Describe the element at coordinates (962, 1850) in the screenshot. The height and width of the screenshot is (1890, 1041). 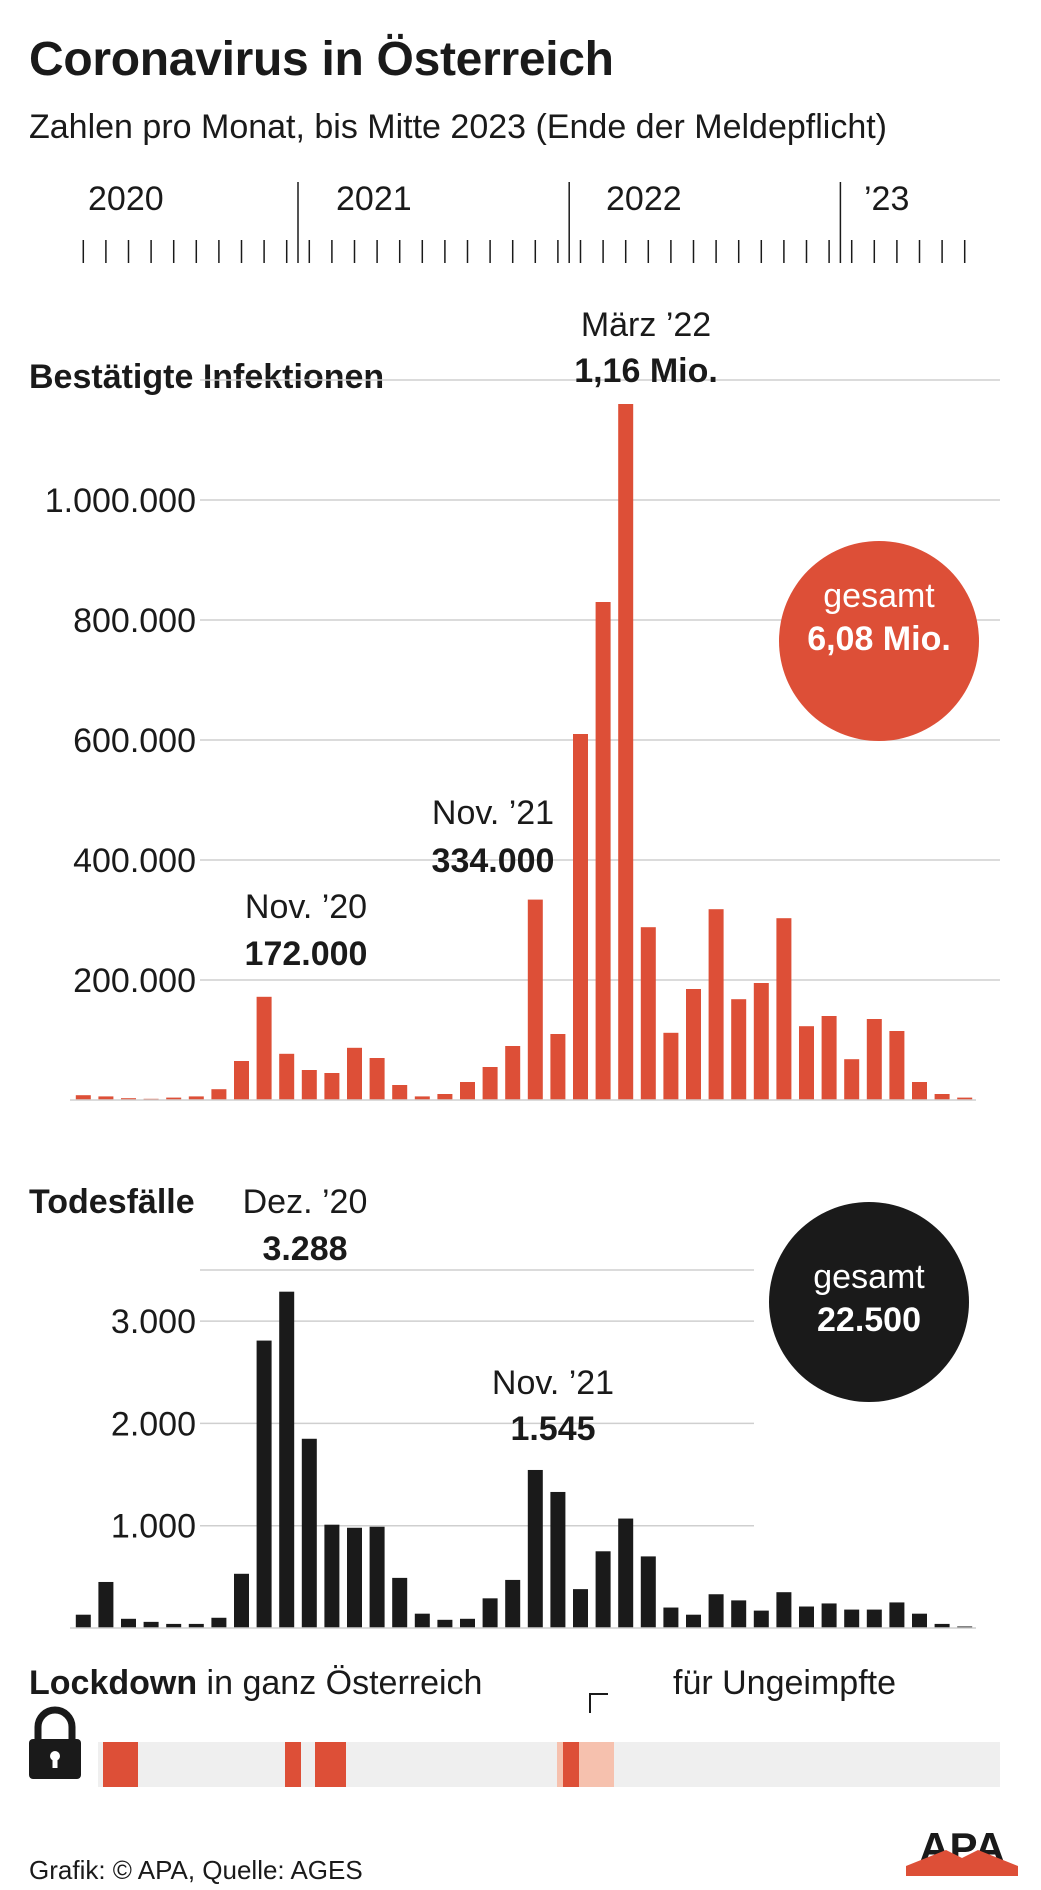
I see `apa-logo: APA` at that location.